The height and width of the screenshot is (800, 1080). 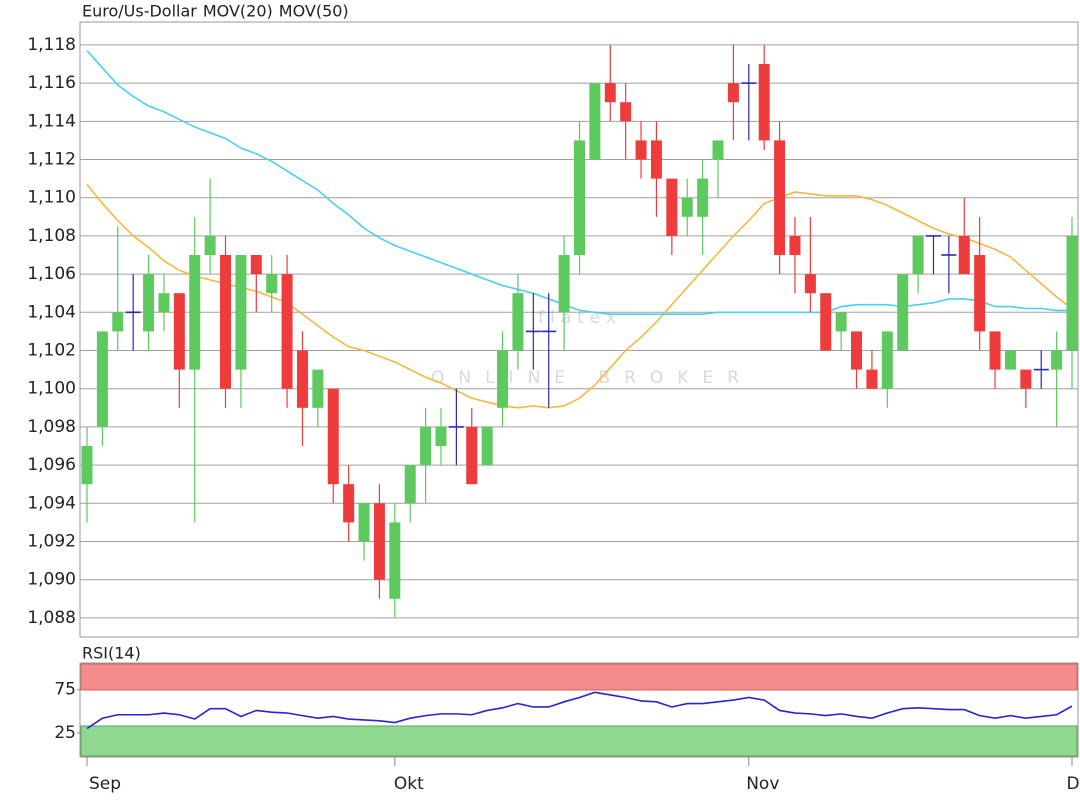 I want to click on y-tick-label: 1,098, so click(x=51, y=427).